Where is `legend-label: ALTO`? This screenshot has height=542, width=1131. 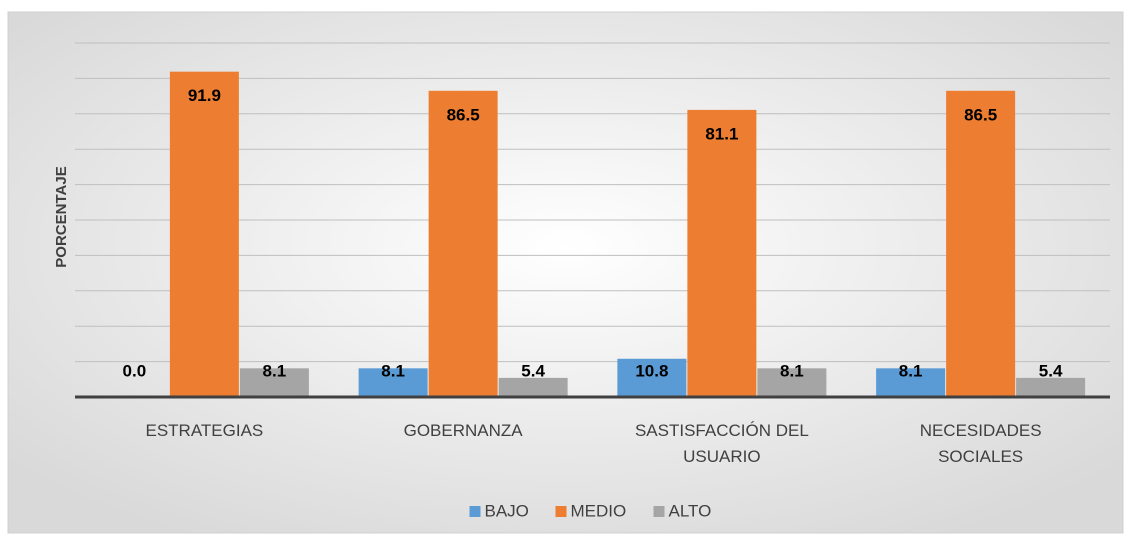
legend-label: ALTO is located at coordinates (690, 510).